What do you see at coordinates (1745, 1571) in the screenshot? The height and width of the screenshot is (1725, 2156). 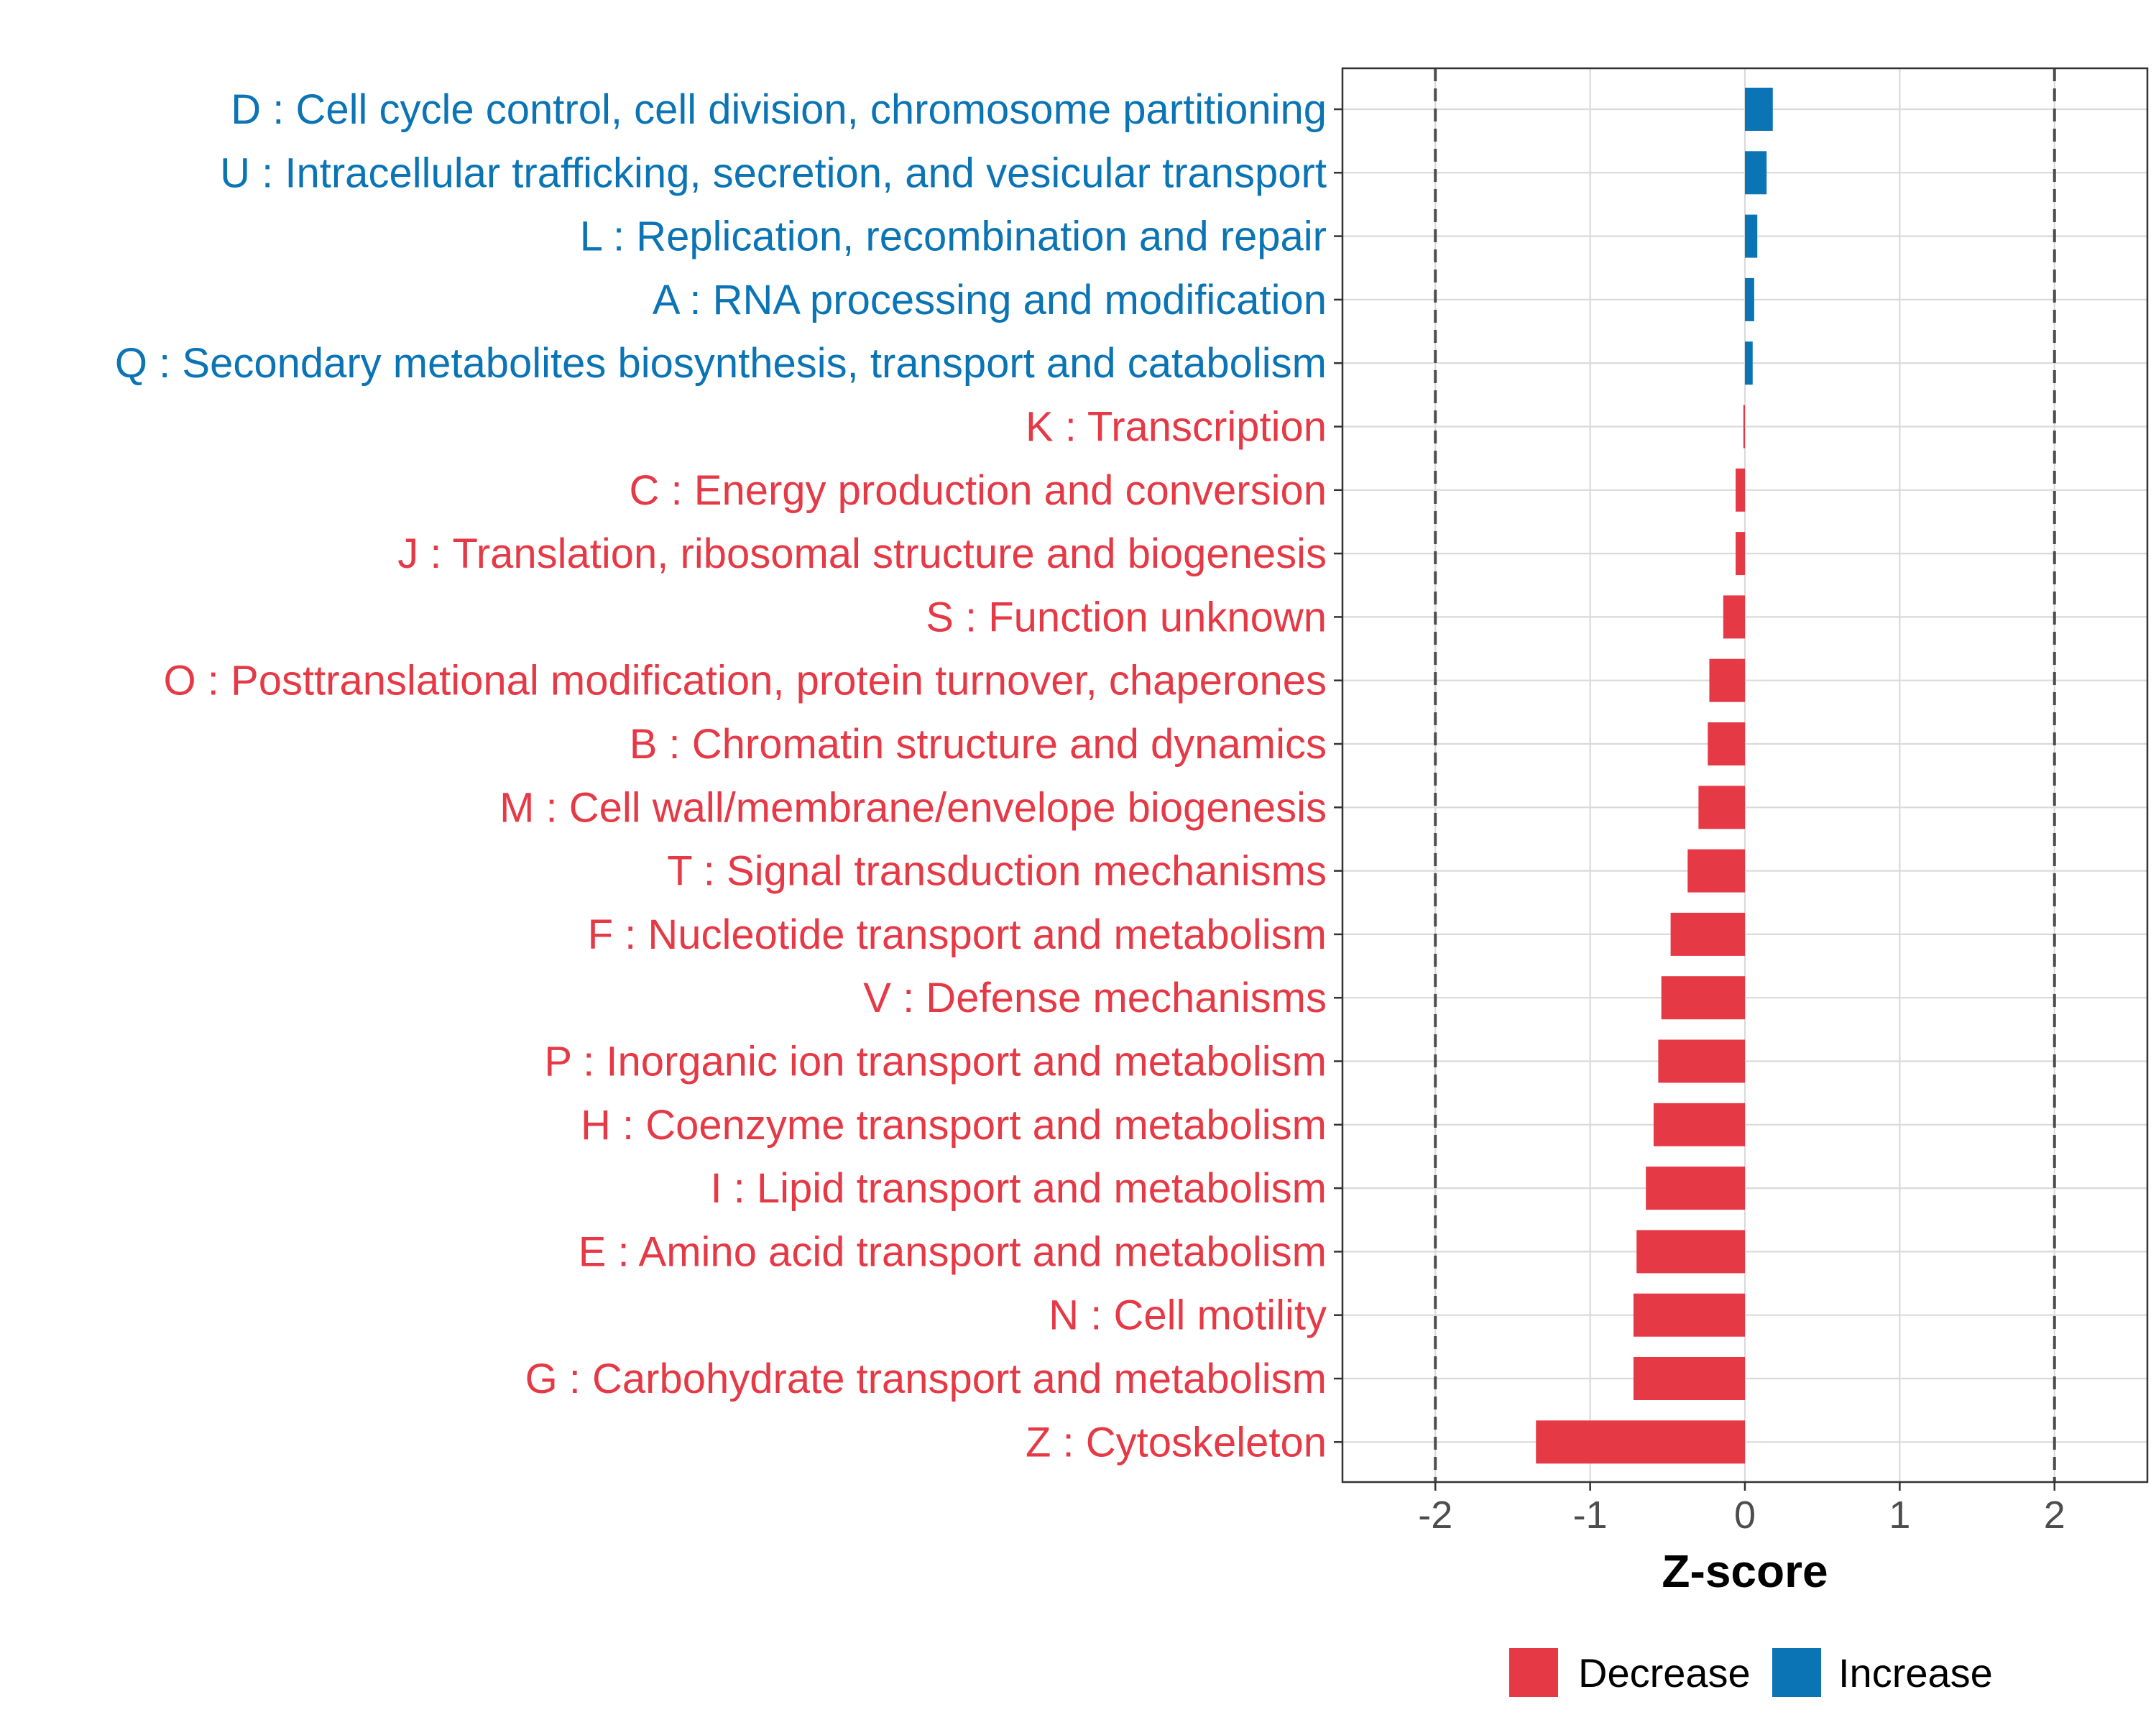 I see `x-axis-title: Z-score` at bounding box center [1745, 1571].